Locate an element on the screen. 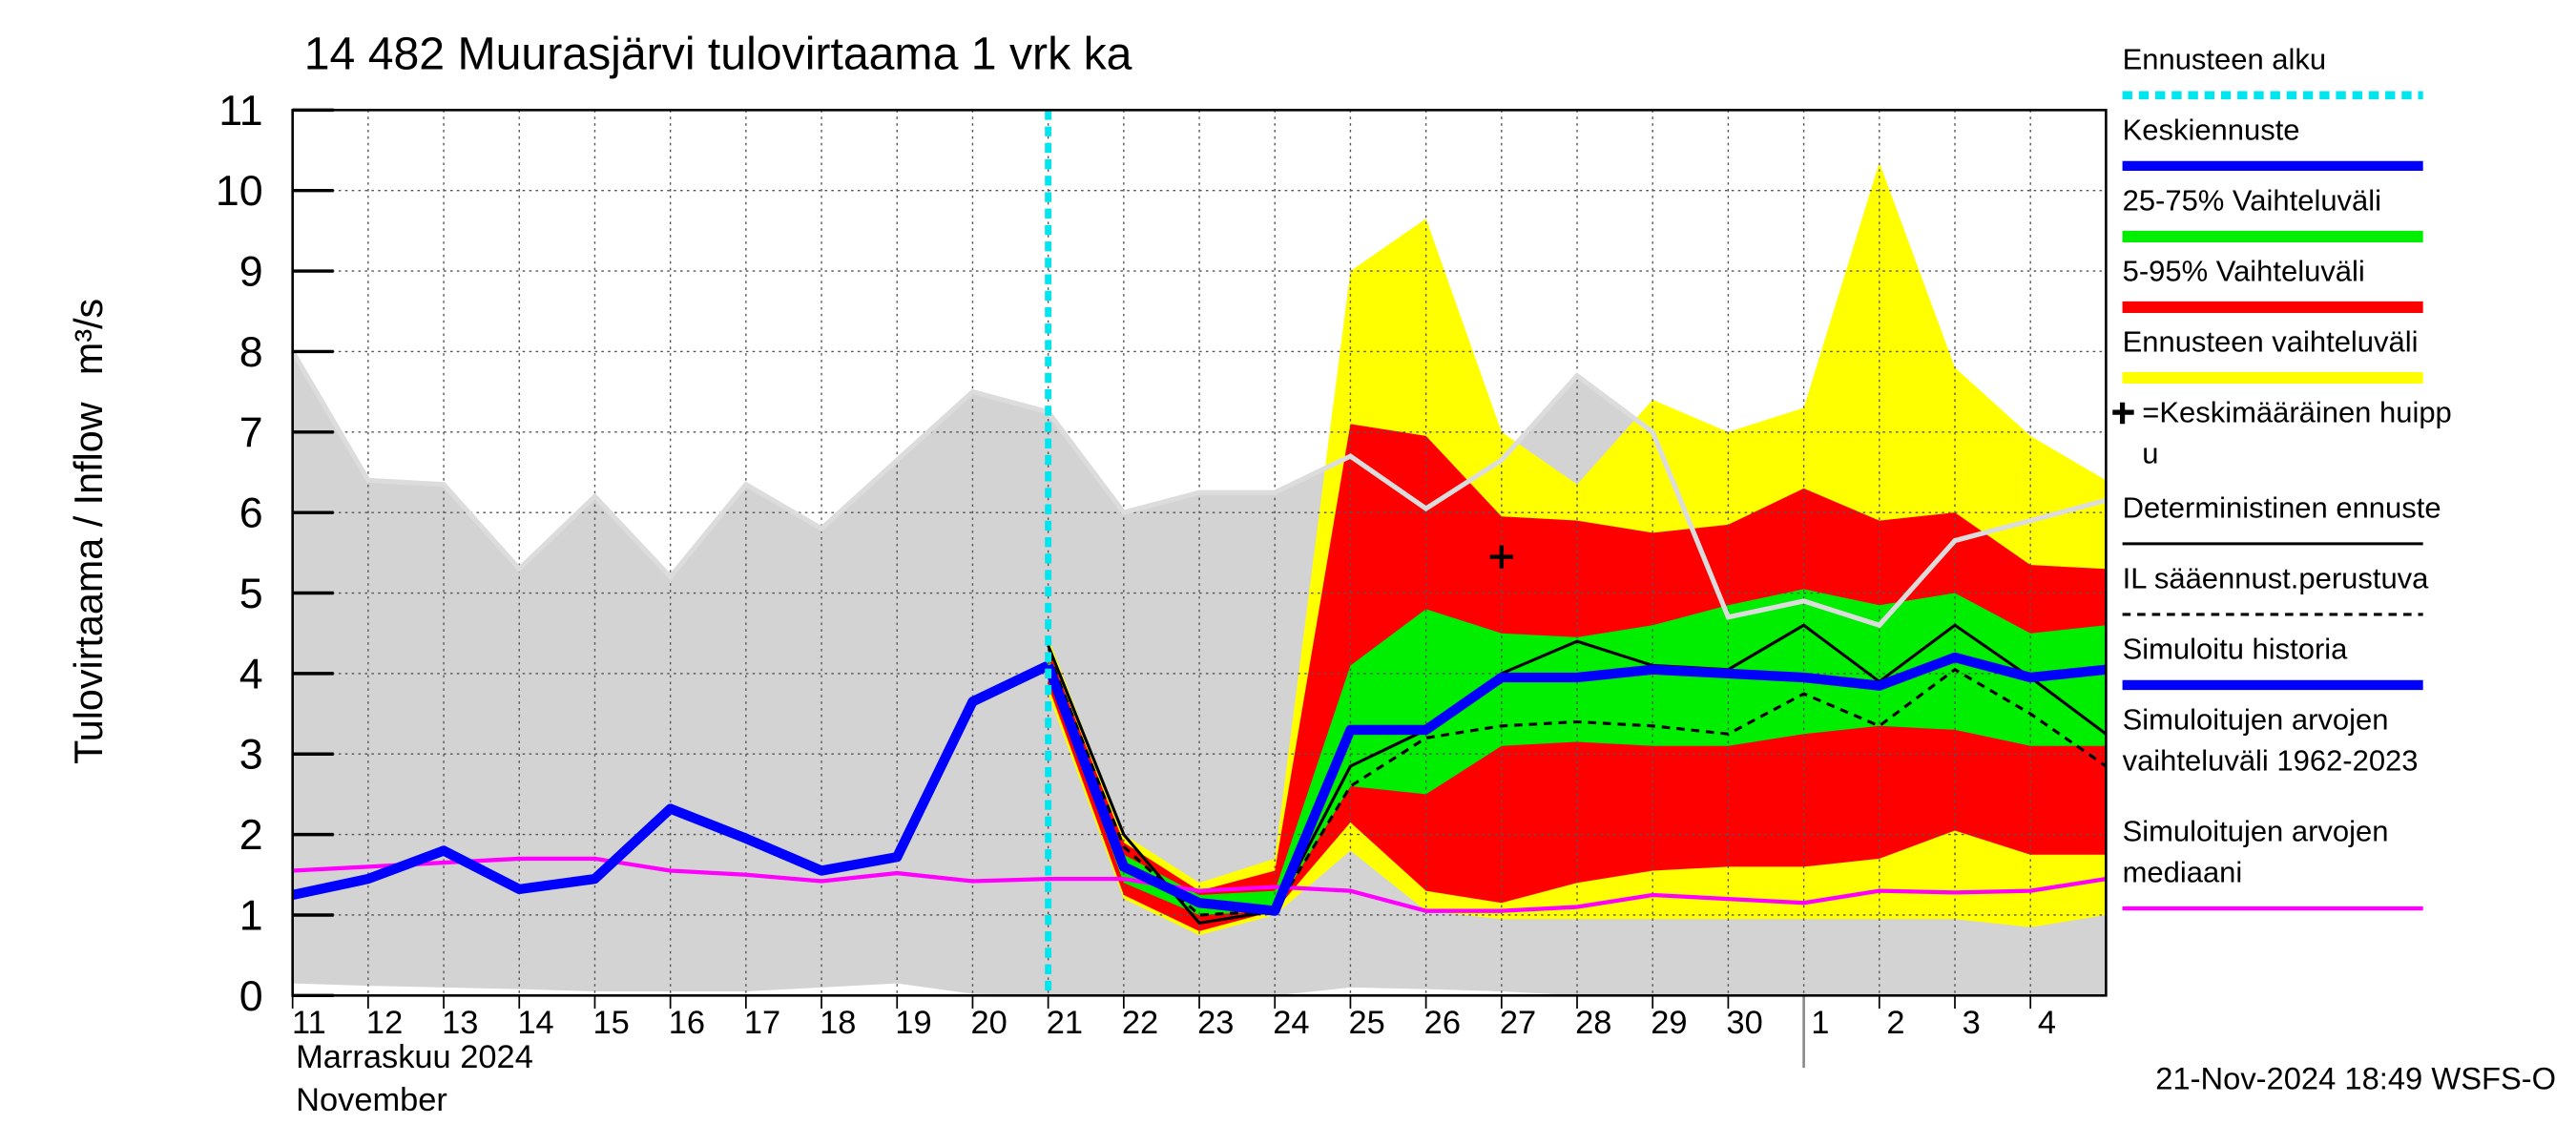 The height and width of the screenshot is (1145, 2576). legend-label: u is located at coordinates (2150, 454).